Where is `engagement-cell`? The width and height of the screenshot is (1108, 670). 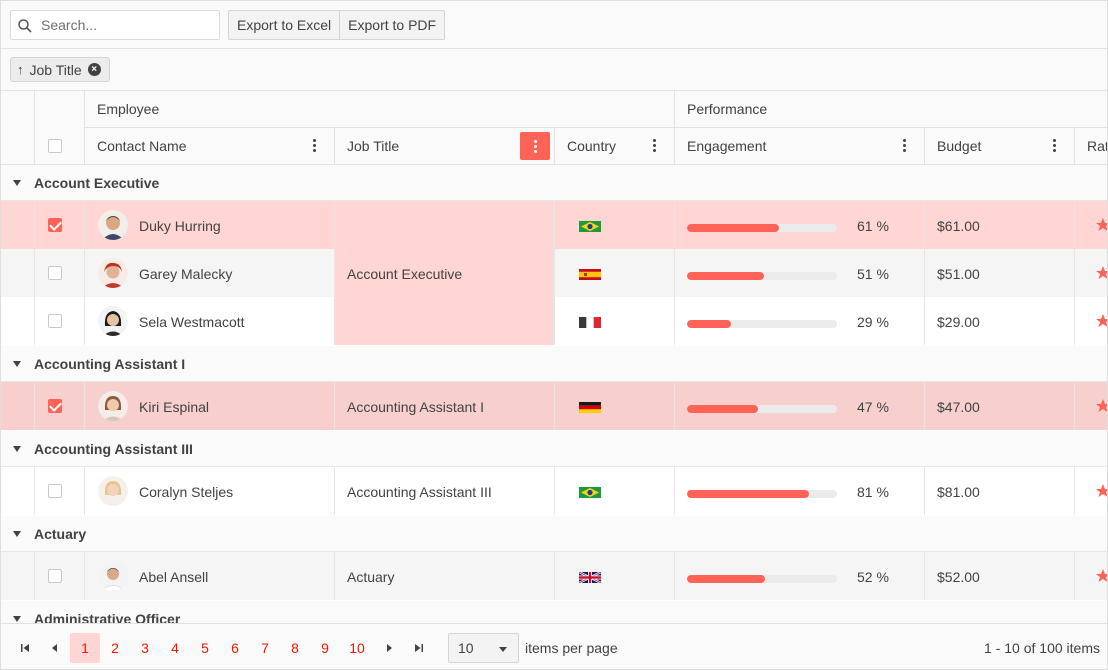 engagement-cell is located at coordinates (799, 491).